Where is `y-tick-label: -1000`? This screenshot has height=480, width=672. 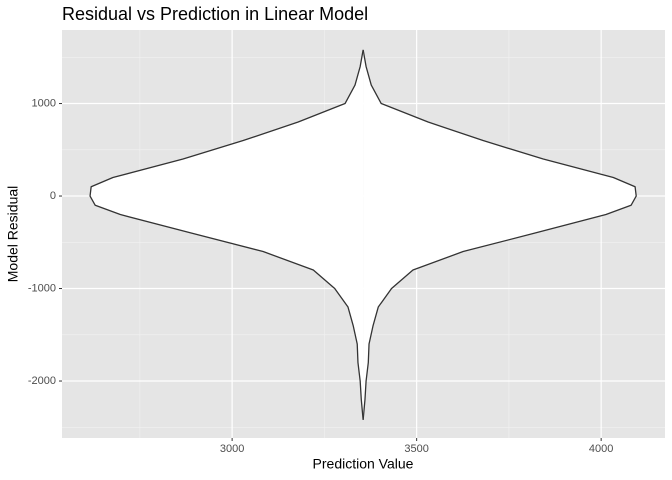
y-tick-label: -1000 is located at coordinates (42, 288).